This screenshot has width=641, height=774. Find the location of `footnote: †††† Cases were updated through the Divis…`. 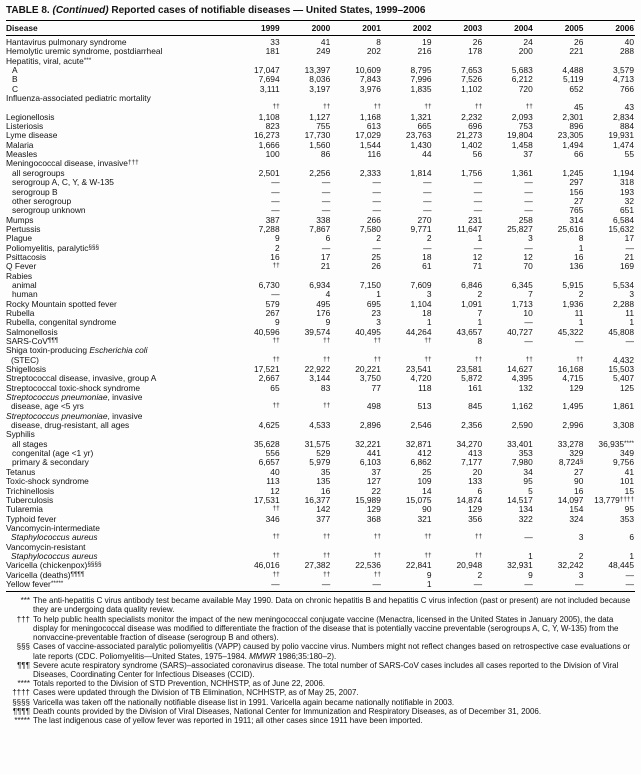

footnote: †††† Cases were updated through the Divis… is located at coordinates (320, 692).